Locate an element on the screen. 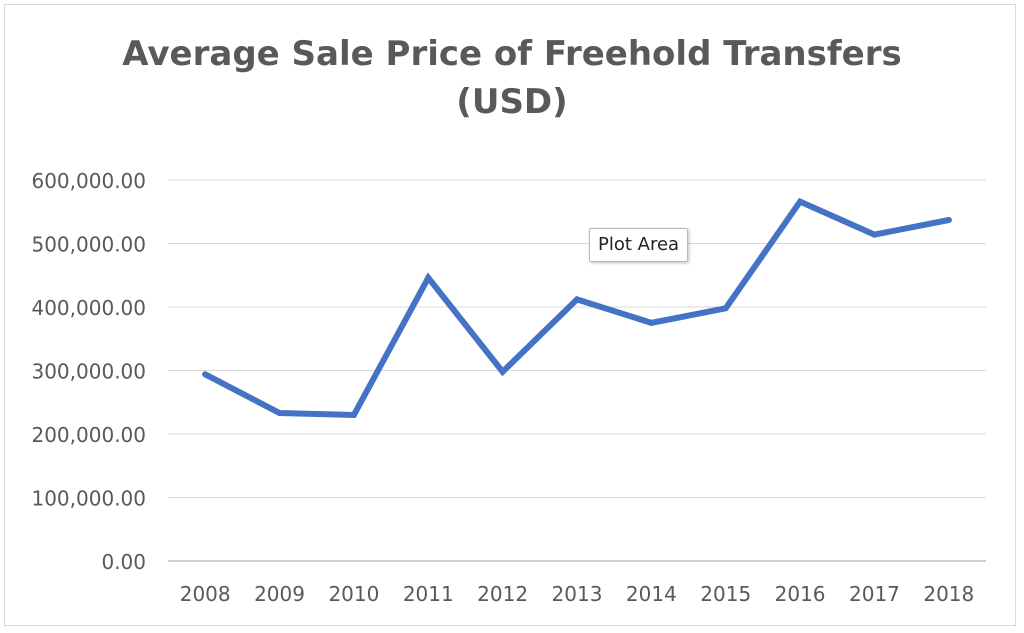 The image size is (1024, 633). x-tick-label: 2009 is located at coordinates (279, 594).